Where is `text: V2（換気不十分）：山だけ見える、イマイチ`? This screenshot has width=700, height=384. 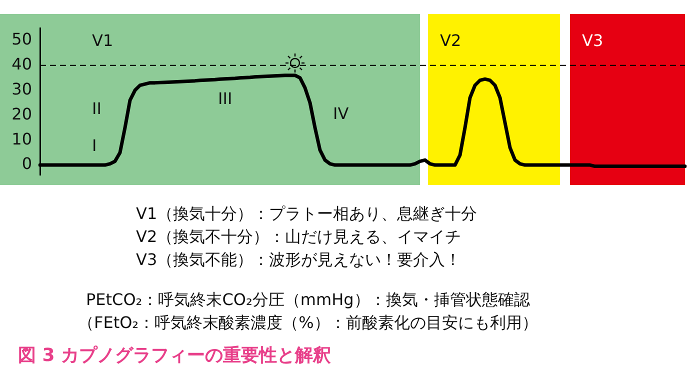
text: V2（換気不十分）：山だけ見える、イマイチ is located at coordinates (299, 237).